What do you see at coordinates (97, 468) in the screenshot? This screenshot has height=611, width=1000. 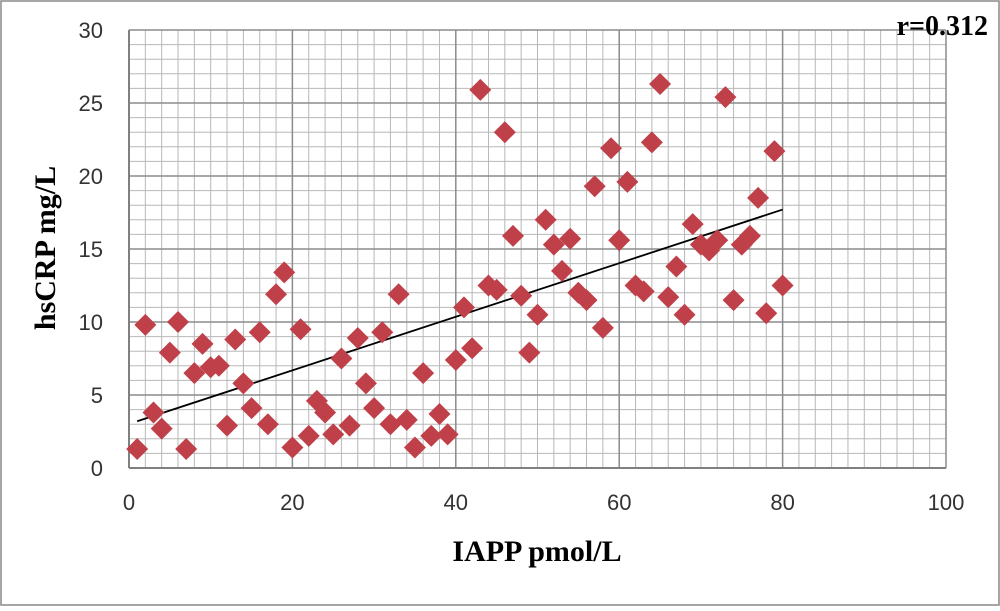 I see `y-tick-label: 0` at bounding box center [97, 468].